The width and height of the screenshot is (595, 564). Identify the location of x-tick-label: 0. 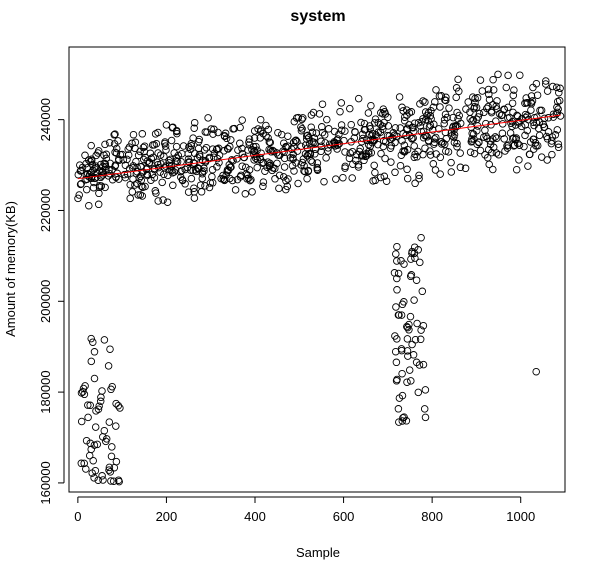
(77, 516).